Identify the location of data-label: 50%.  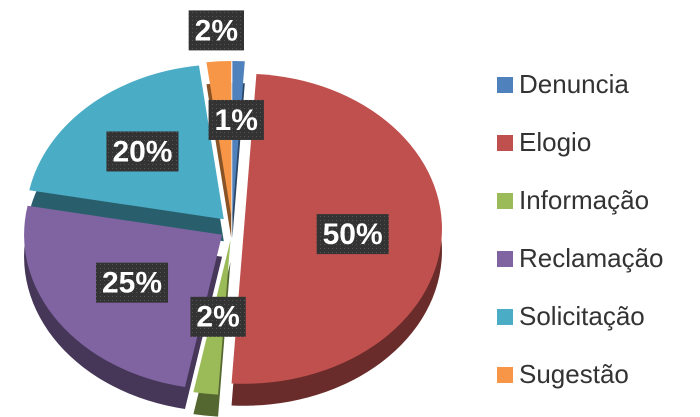
(353, 234).